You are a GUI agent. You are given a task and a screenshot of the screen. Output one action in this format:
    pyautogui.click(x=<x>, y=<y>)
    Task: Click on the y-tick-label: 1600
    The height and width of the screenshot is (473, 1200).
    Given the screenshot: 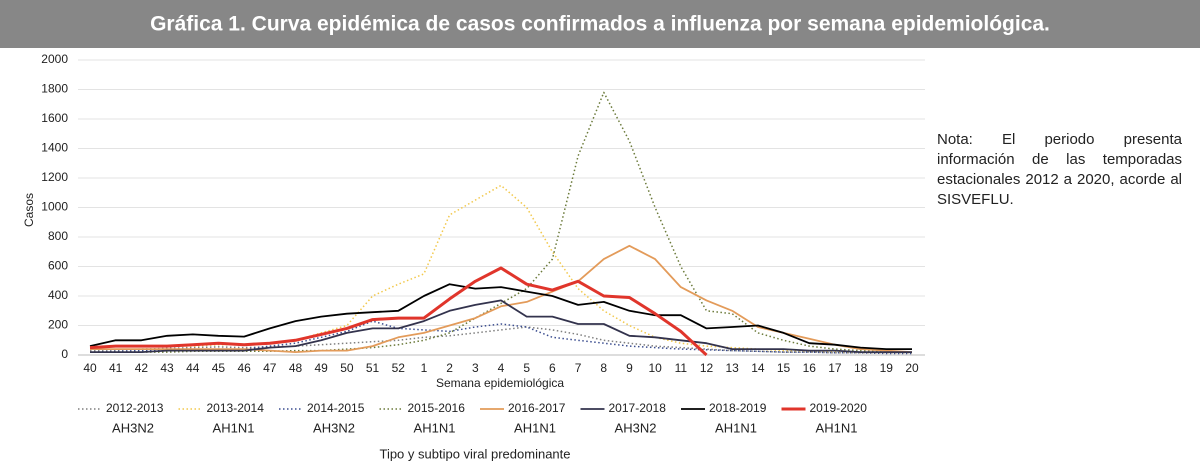 What is the action you would take?
    pyautogui.click(x=54, y=118)
    